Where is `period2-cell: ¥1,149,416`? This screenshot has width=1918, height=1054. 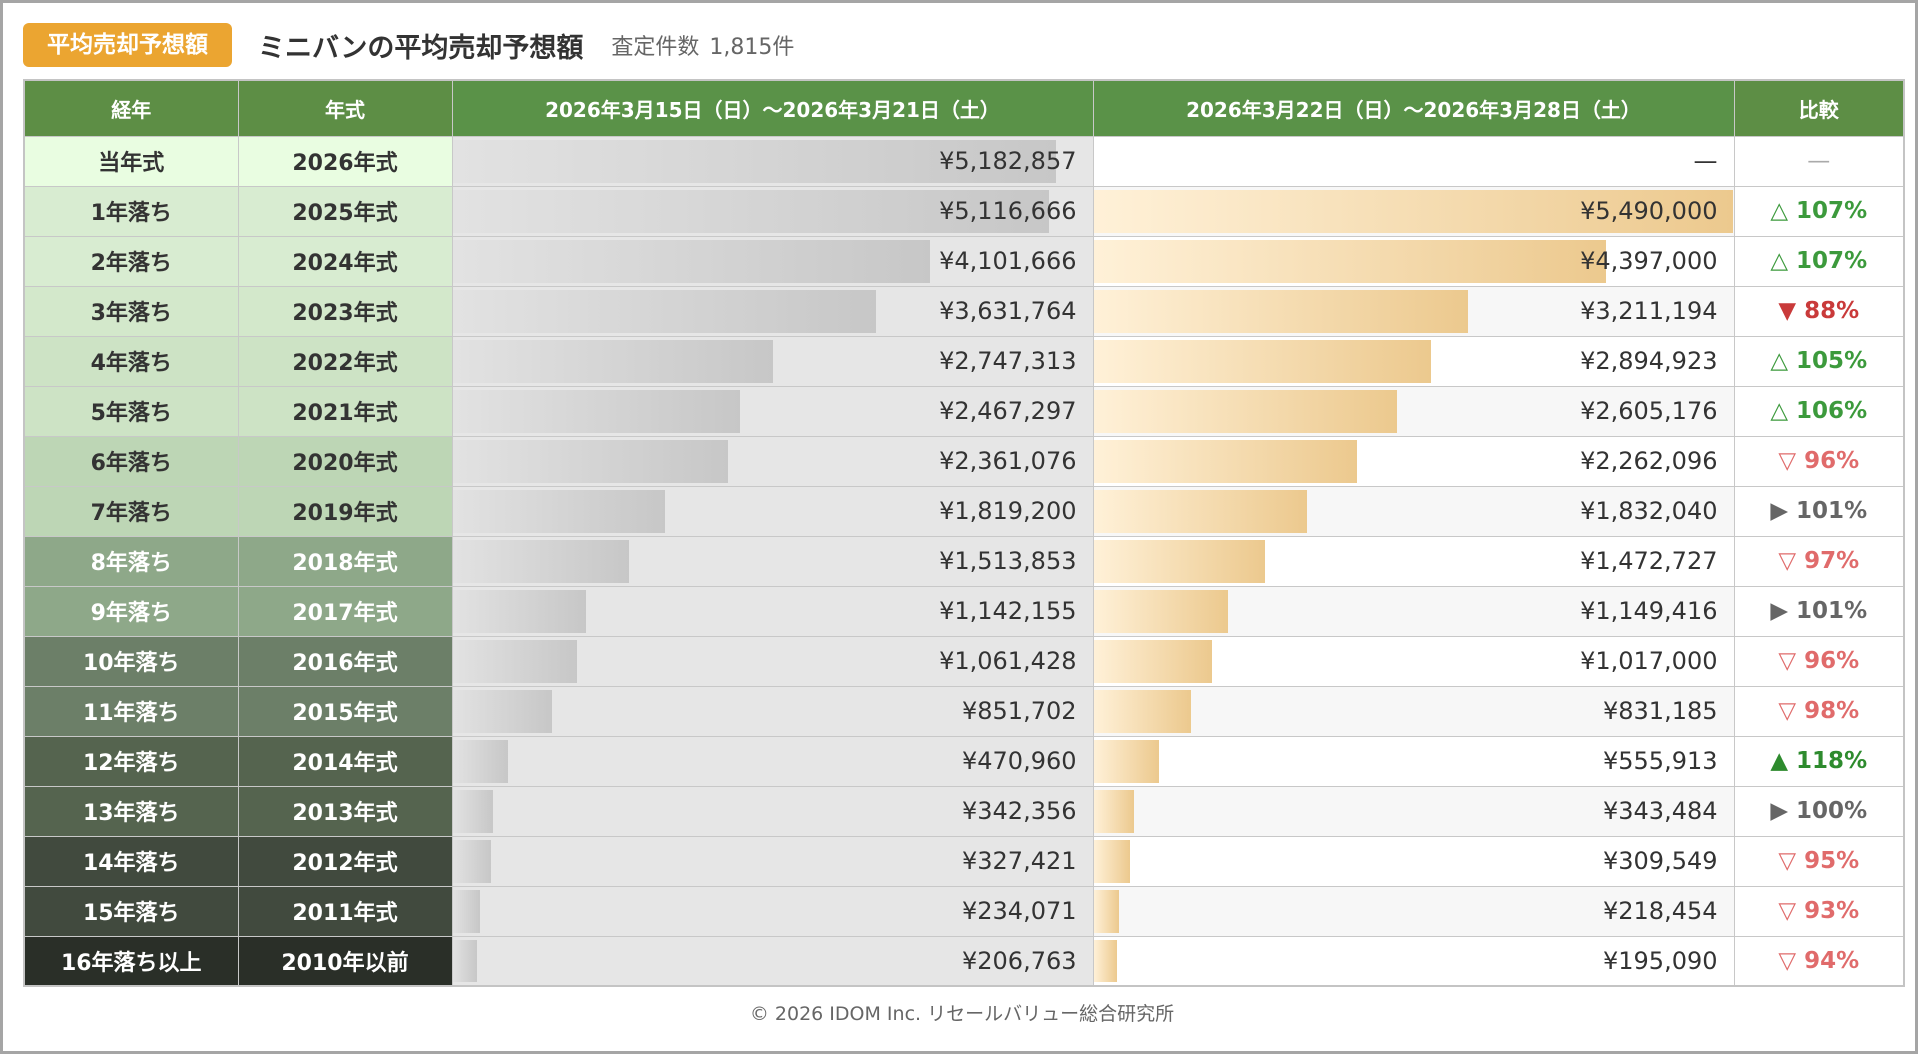
period2-cell: ¥1,149,416 is located at coordinates (1413, 611).